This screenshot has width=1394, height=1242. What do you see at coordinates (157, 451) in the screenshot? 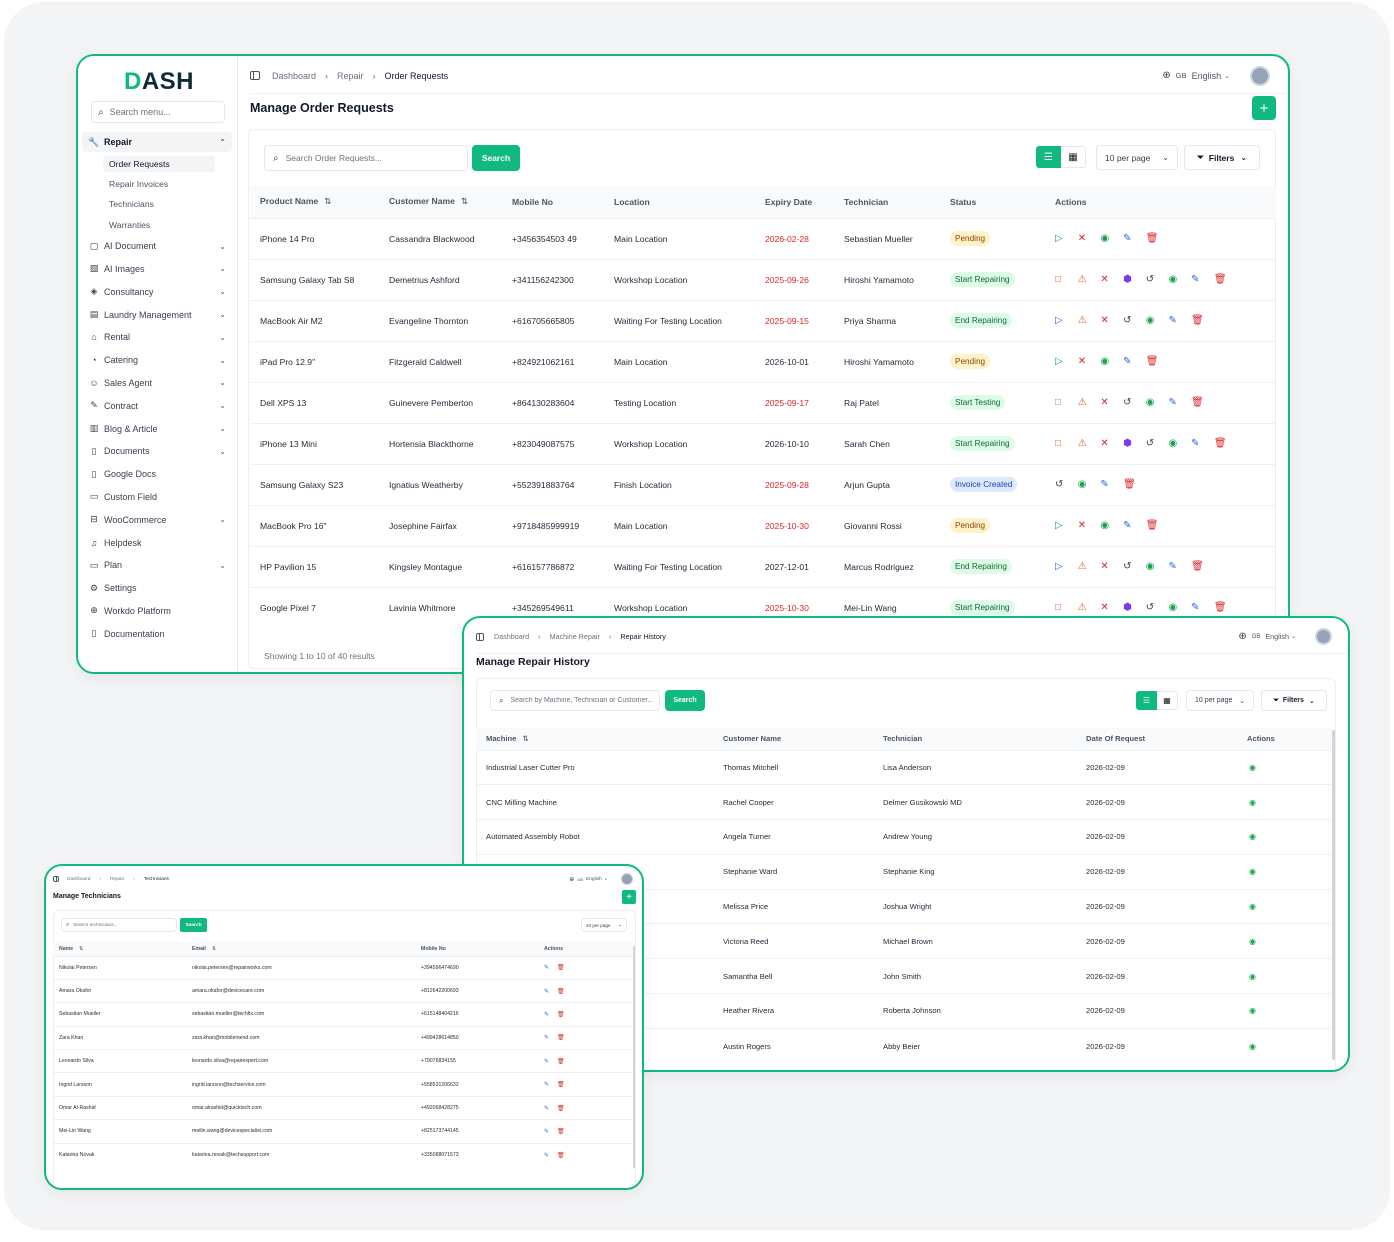
I see `sidebar-item-documents: ▯ Documents ⌄` at bounding box center [157, 451].